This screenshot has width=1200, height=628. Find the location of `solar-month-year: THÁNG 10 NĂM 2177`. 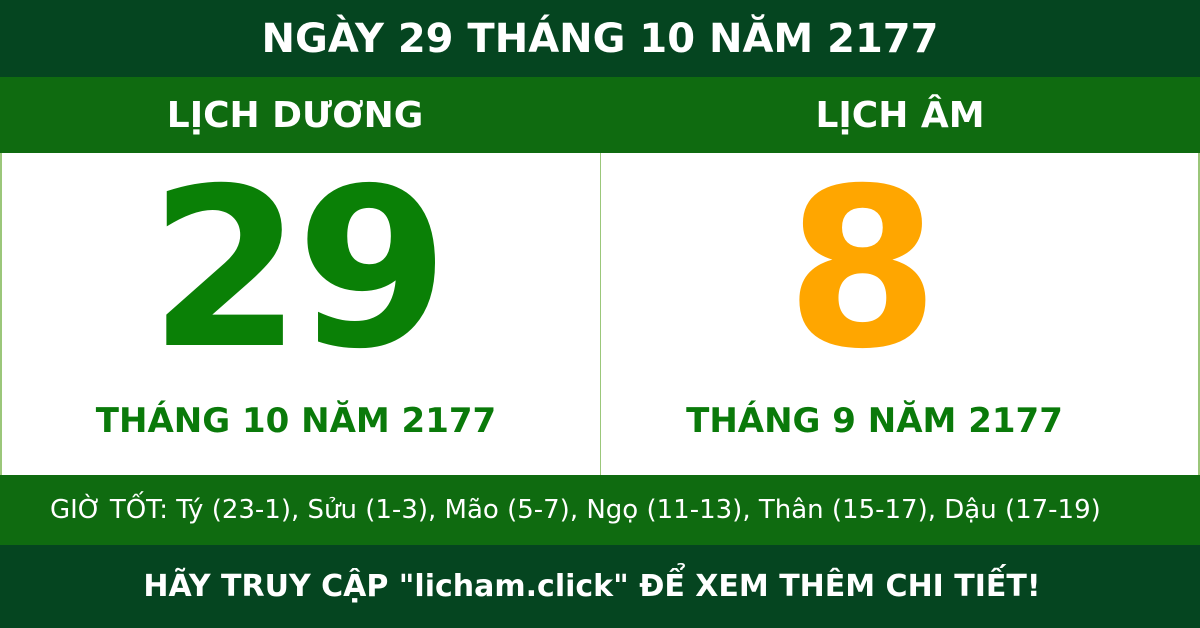

solar-month-year: THÁNG 10 NĂM 2177 is located at coordinates (296, 421).